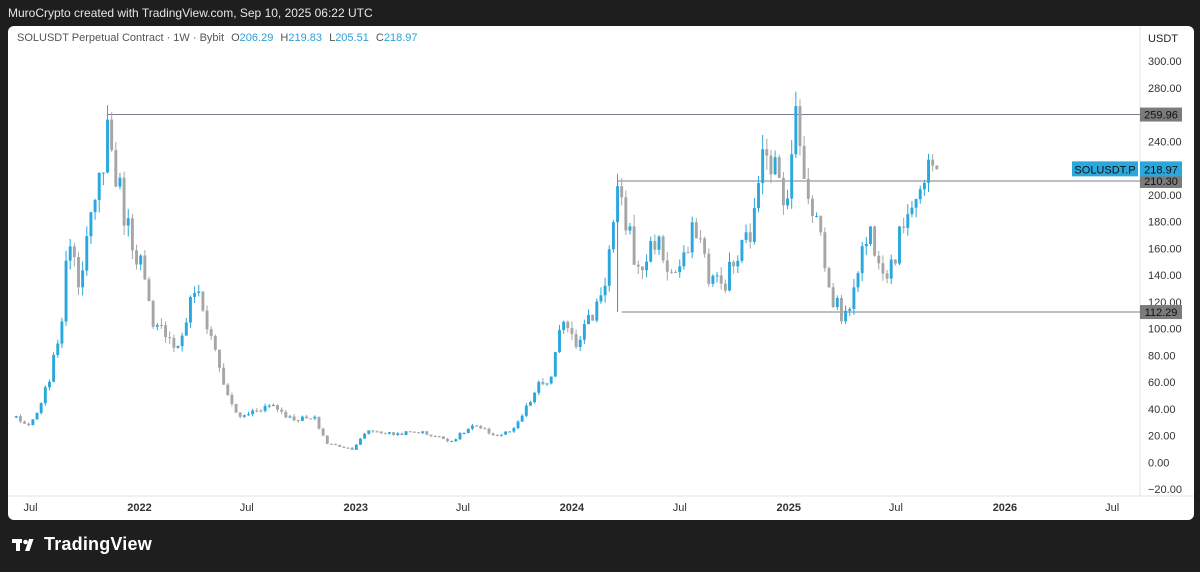 This screenshot has width=1200, height=572. Describe the element at coordinates (1165, 330) in the screenshot. I see `y-tick-label: 100.00` at that location.